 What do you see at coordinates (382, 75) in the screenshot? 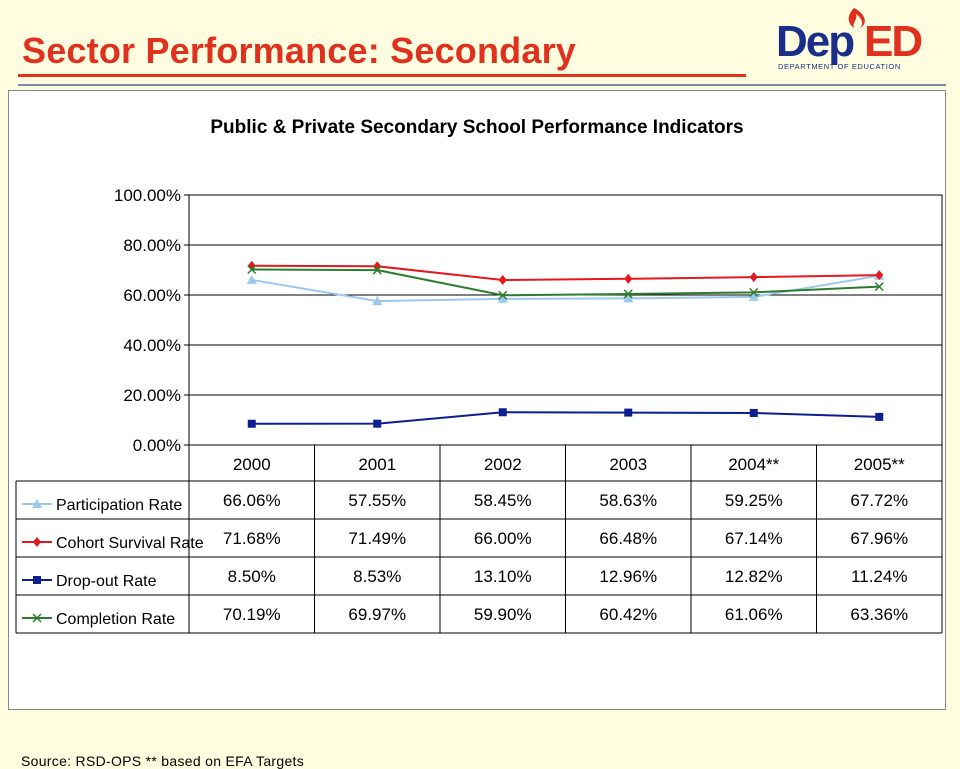
I see `title-underline` at bounding box center [382, 75].